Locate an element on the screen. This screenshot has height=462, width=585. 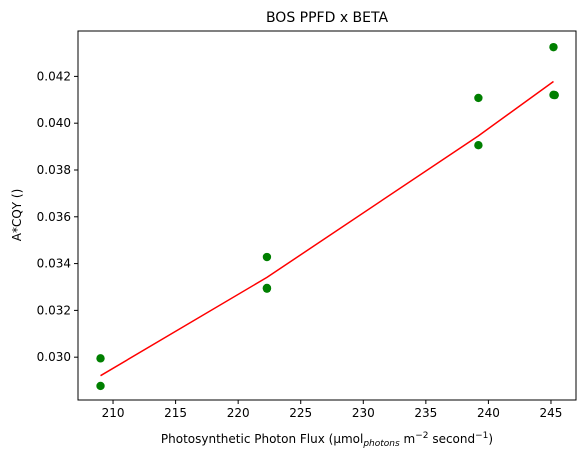
x-tick-label: 215 is located at coordinates (175, 413).